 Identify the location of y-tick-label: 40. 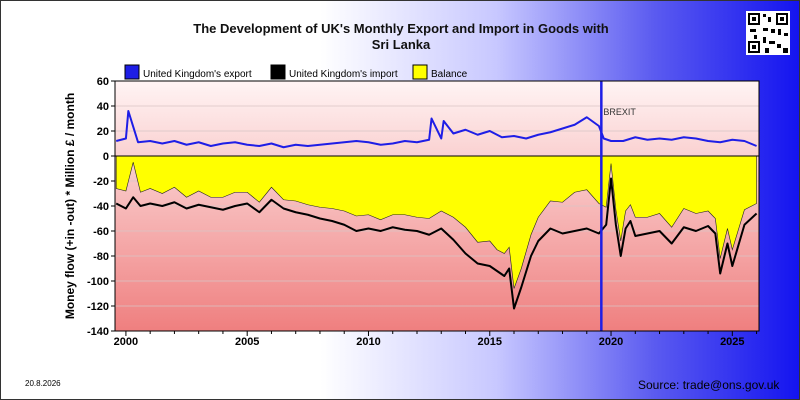
(103, 107).